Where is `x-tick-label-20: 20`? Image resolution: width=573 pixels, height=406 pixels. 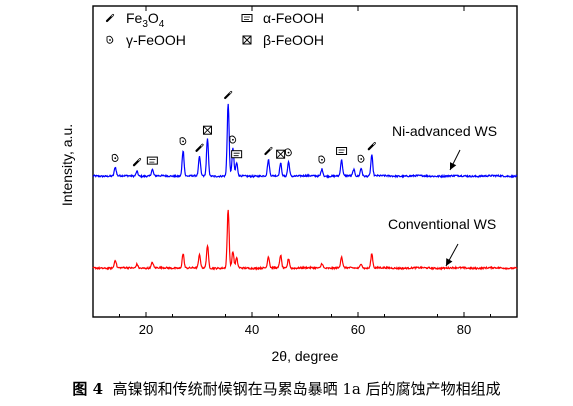 x-tick-label-20: 20 is located at coordinates (146, 329).